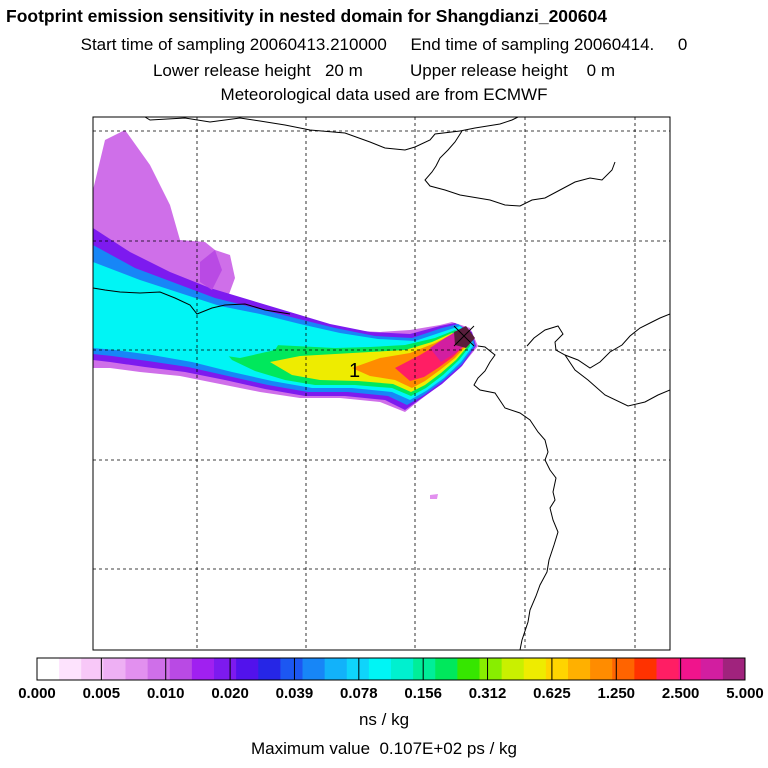 This screenshot has width=768, height=768. Describe the element at coordinates (384, 719) in the screenshot. I see `colorbar-unit-label: ns / kg` at that location.